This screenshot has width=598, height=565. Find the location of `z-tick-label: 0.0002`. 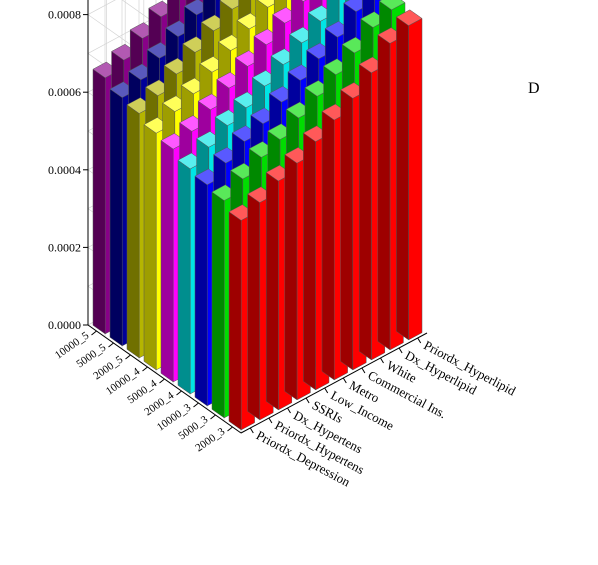

z-tick-label: 0.0002 is located at coordinates (64, 247).